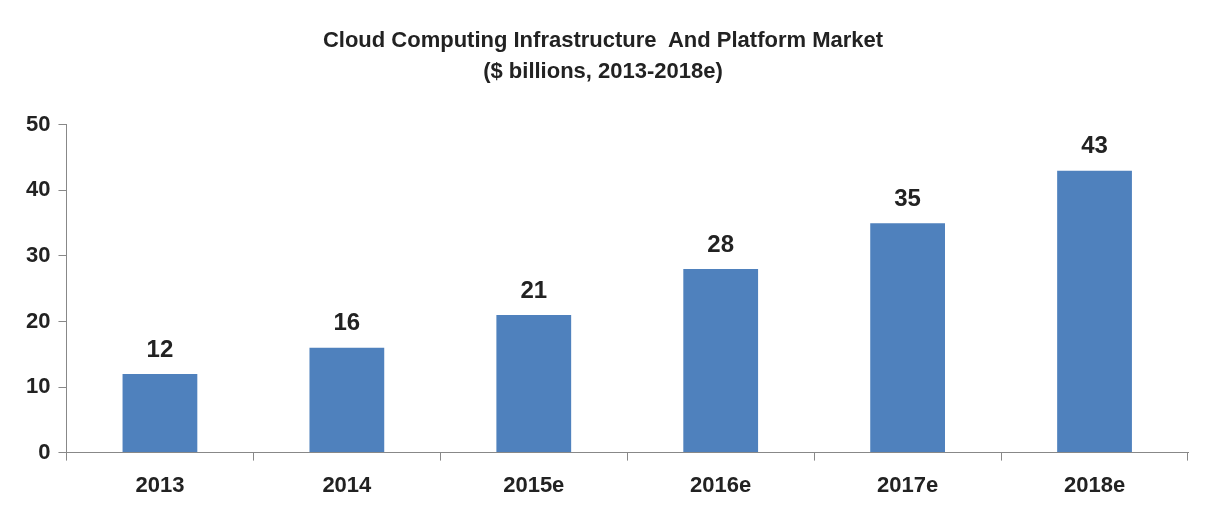 This screenshot has width=1220, height=529. Describe the element at coordinates (1094, 145) in the screenshot. I see `data-label: 43` at that location.